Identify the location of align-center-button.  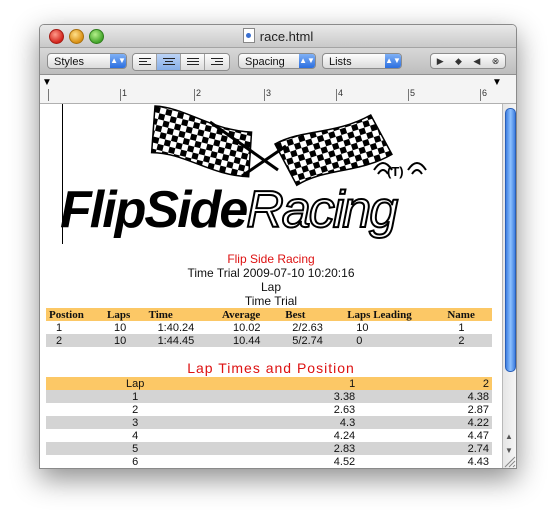
(169, 62).